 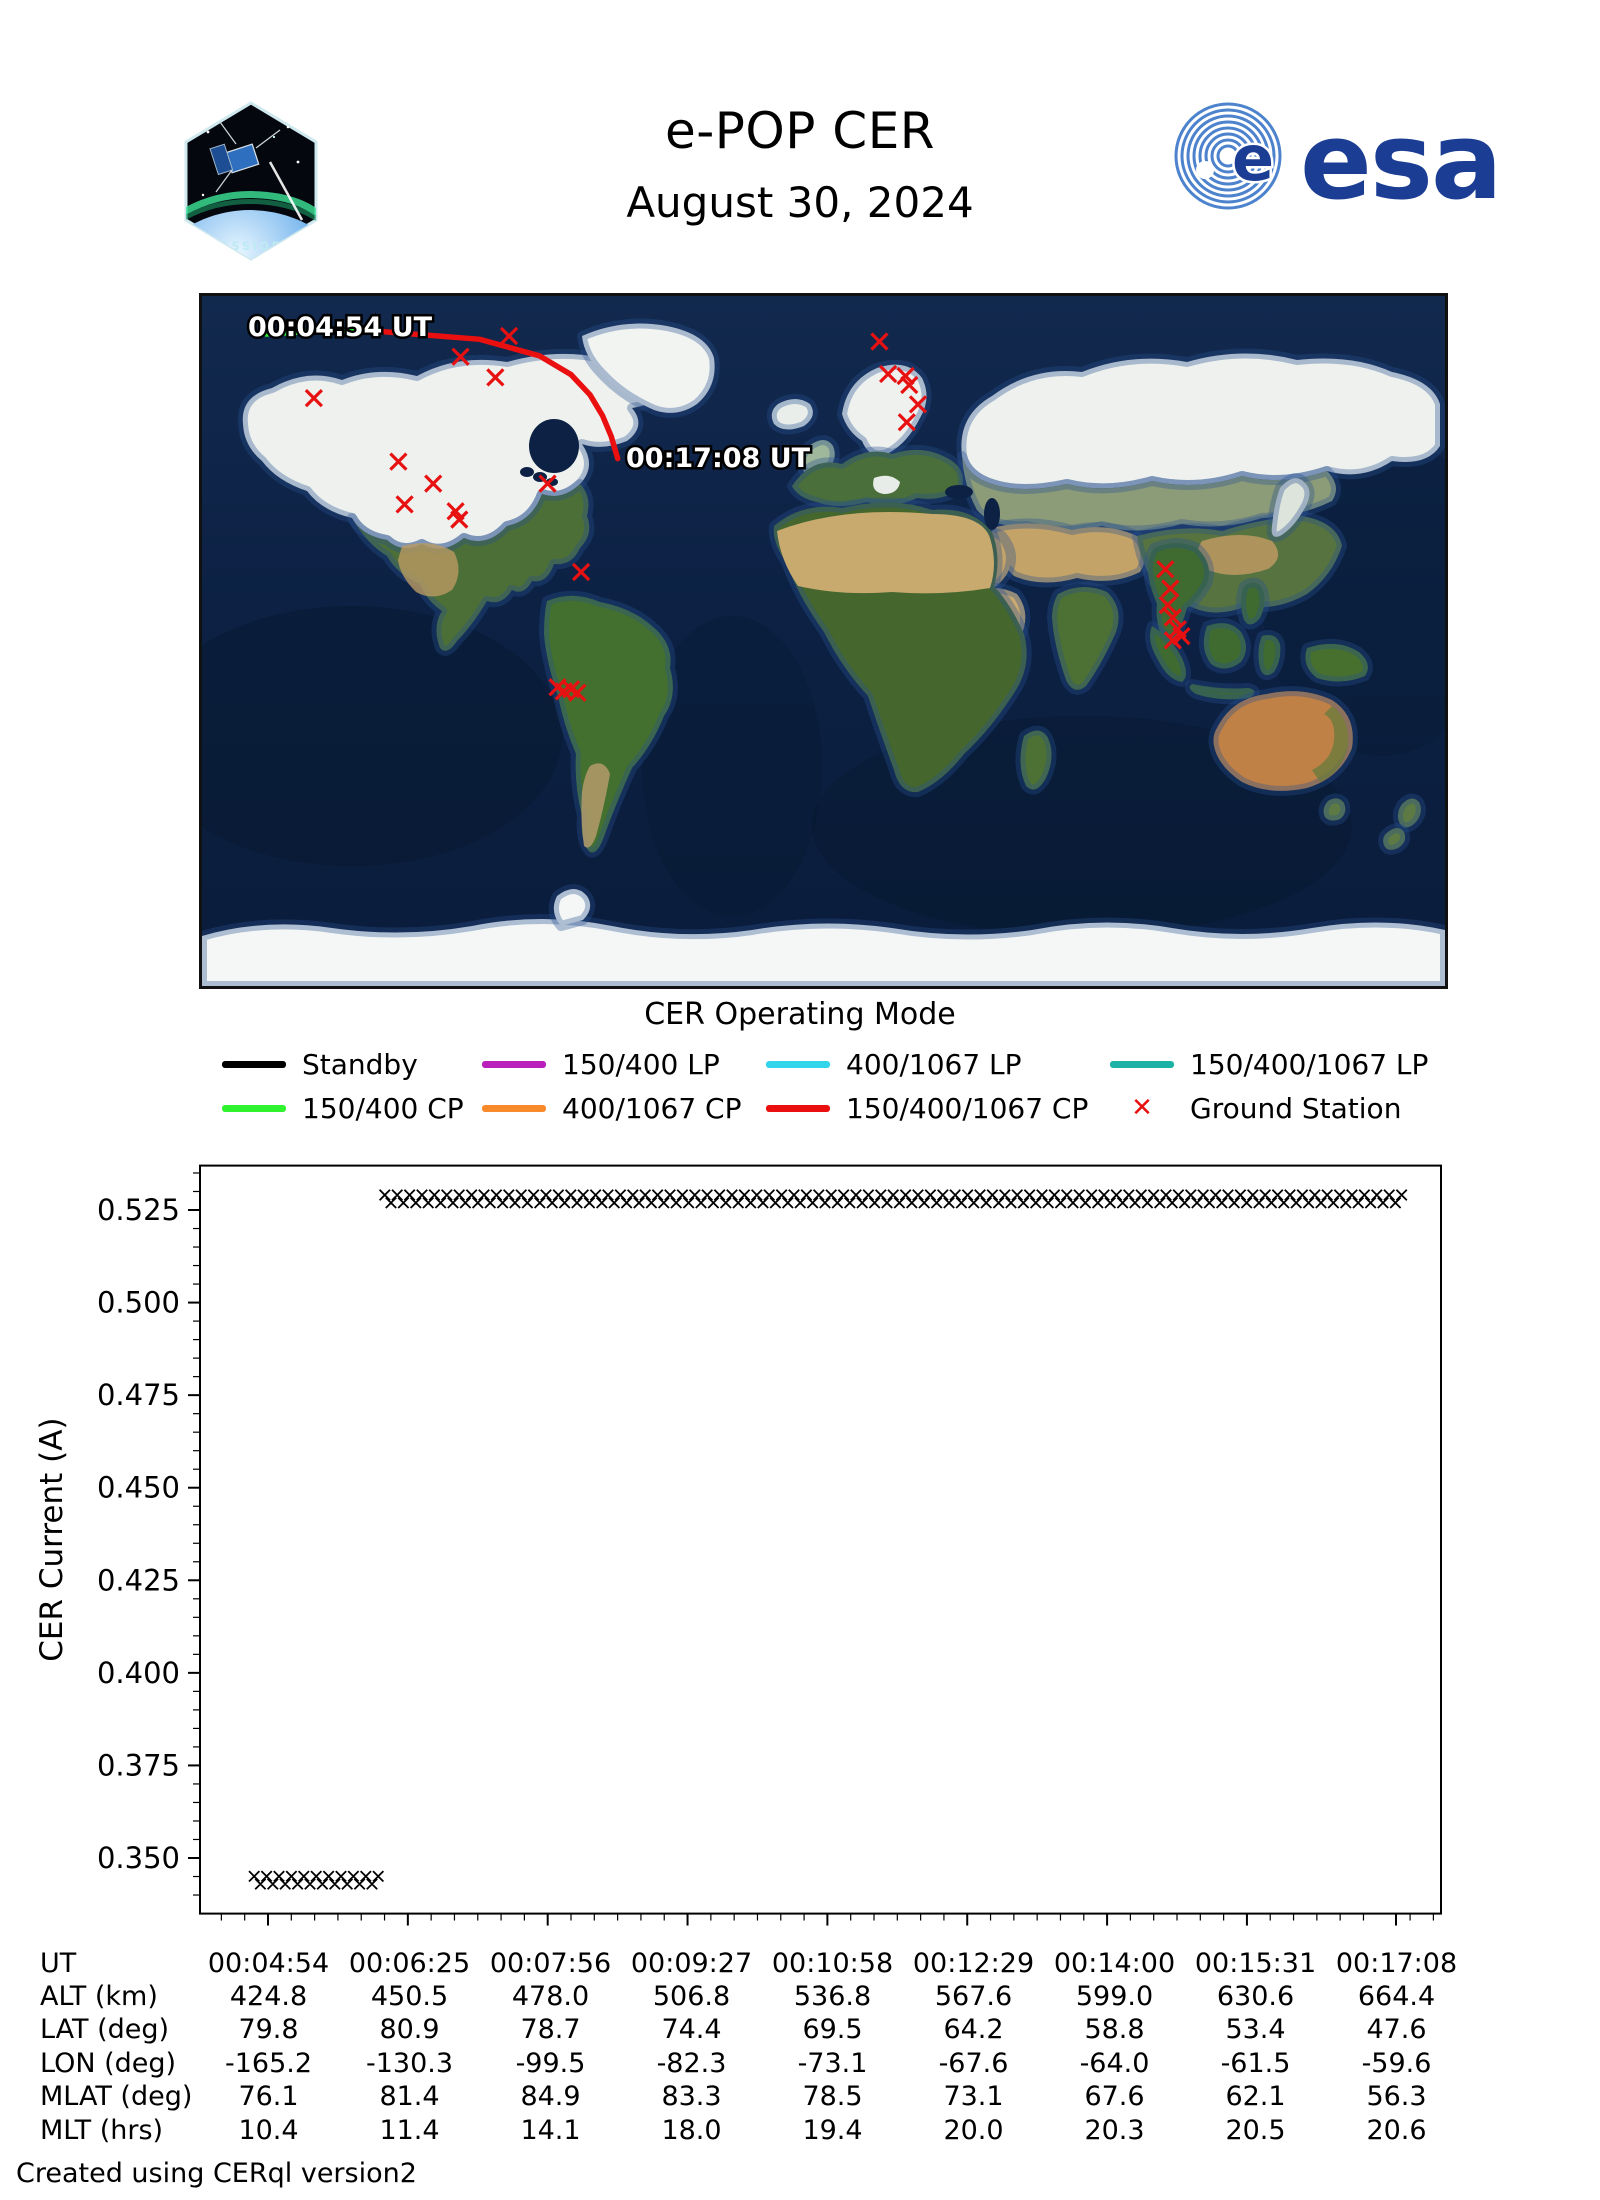 What do you see at coordinates (973, 1963) in the screenshot?
I see `table-cell: 00:12:29` at bounding box center [973, 1963].